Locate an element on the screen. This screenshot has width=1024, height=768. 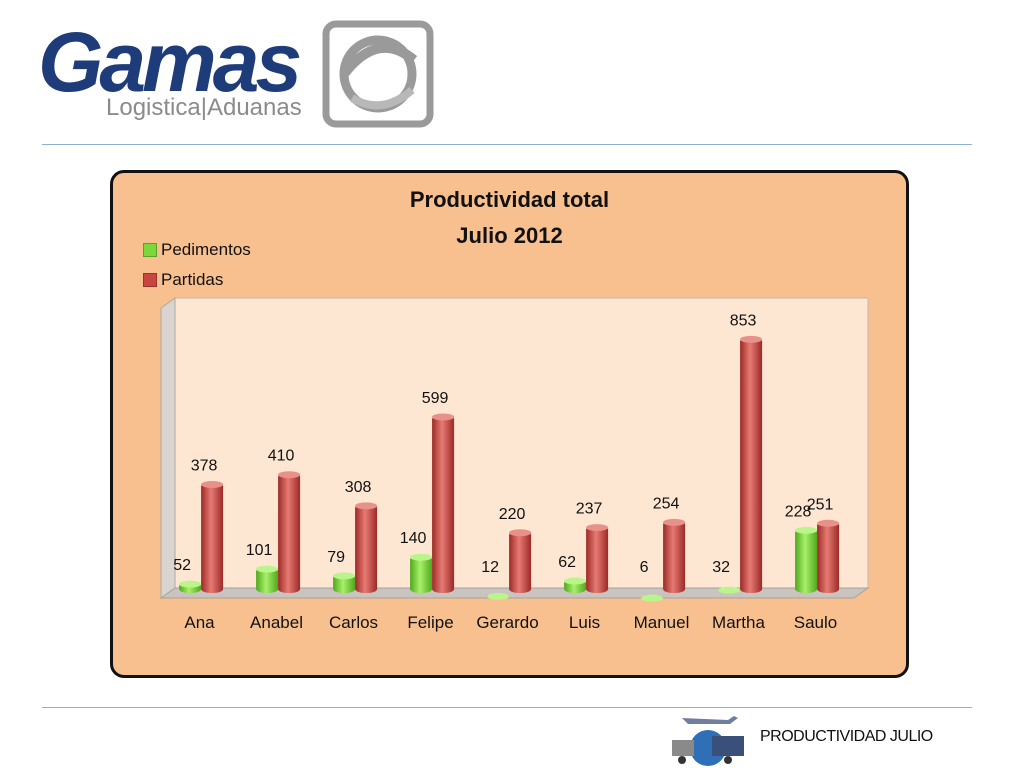
data-label-pedimentos-carlos: 79 is located at coordinates (336, 557).